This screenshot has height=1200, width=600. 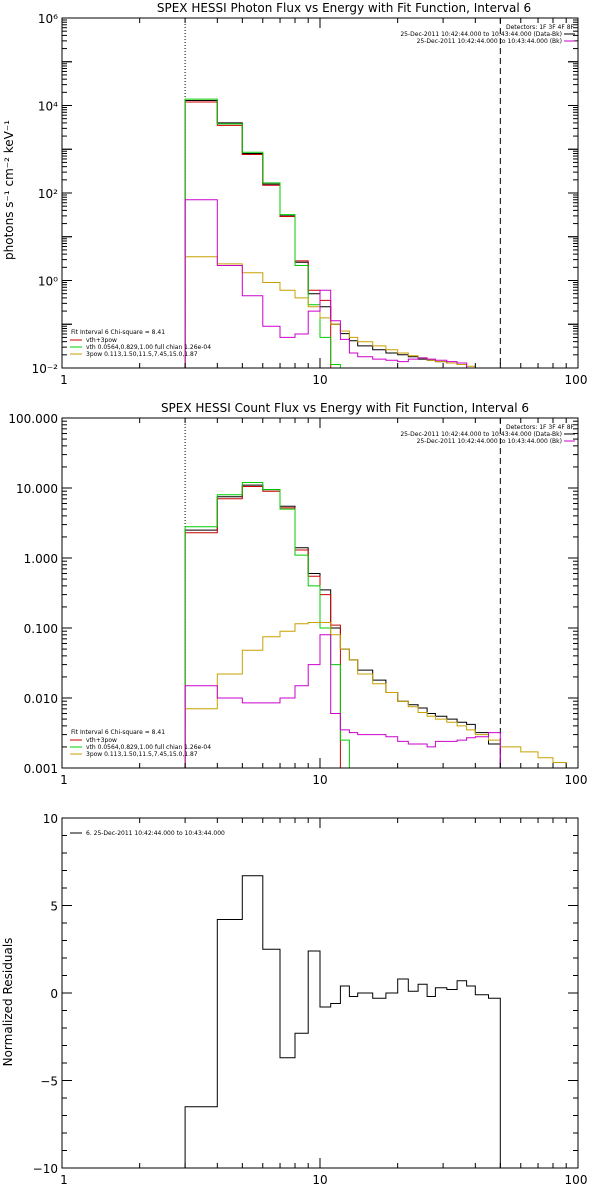 I want to click on y-tick-label: 5, so click(x=54, y=907).